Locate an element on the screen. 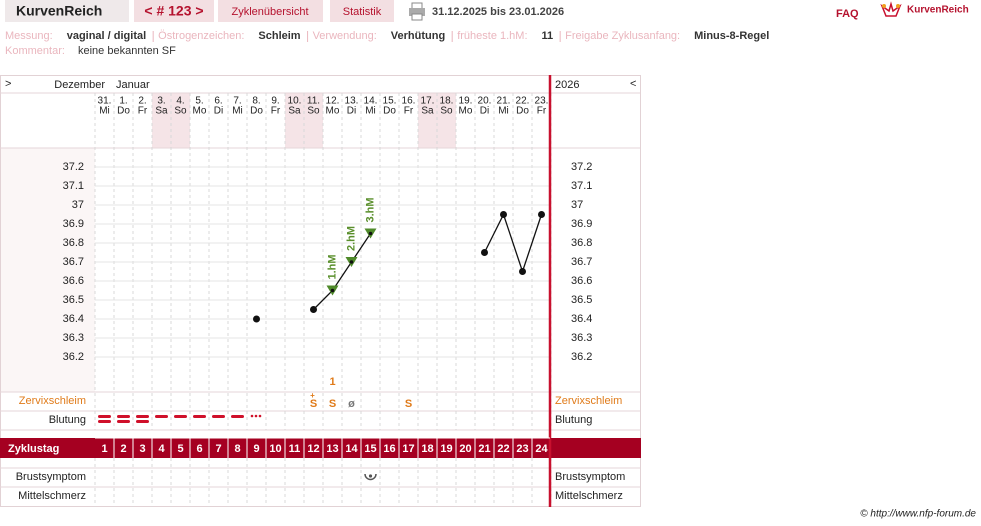  cycle-day: 21 is located at coordinates (484, 449).